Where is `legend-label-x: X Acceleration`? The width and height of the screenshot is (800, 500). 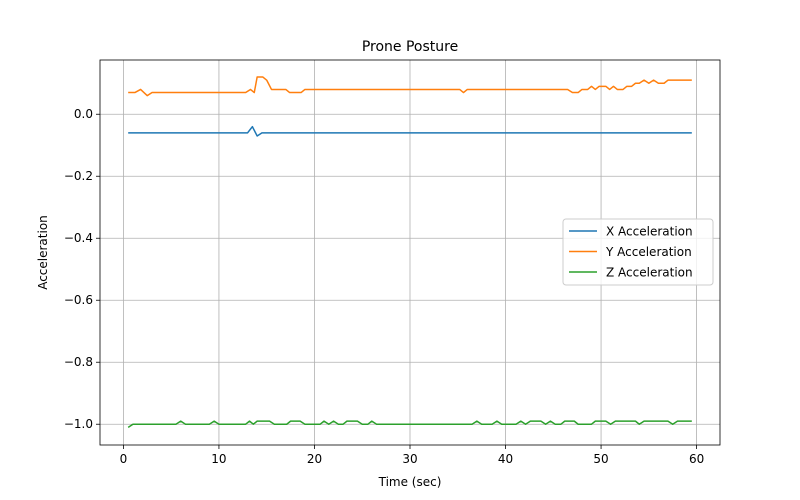 legend-label-x: X Acceleration is located at coordinates (649, 232).